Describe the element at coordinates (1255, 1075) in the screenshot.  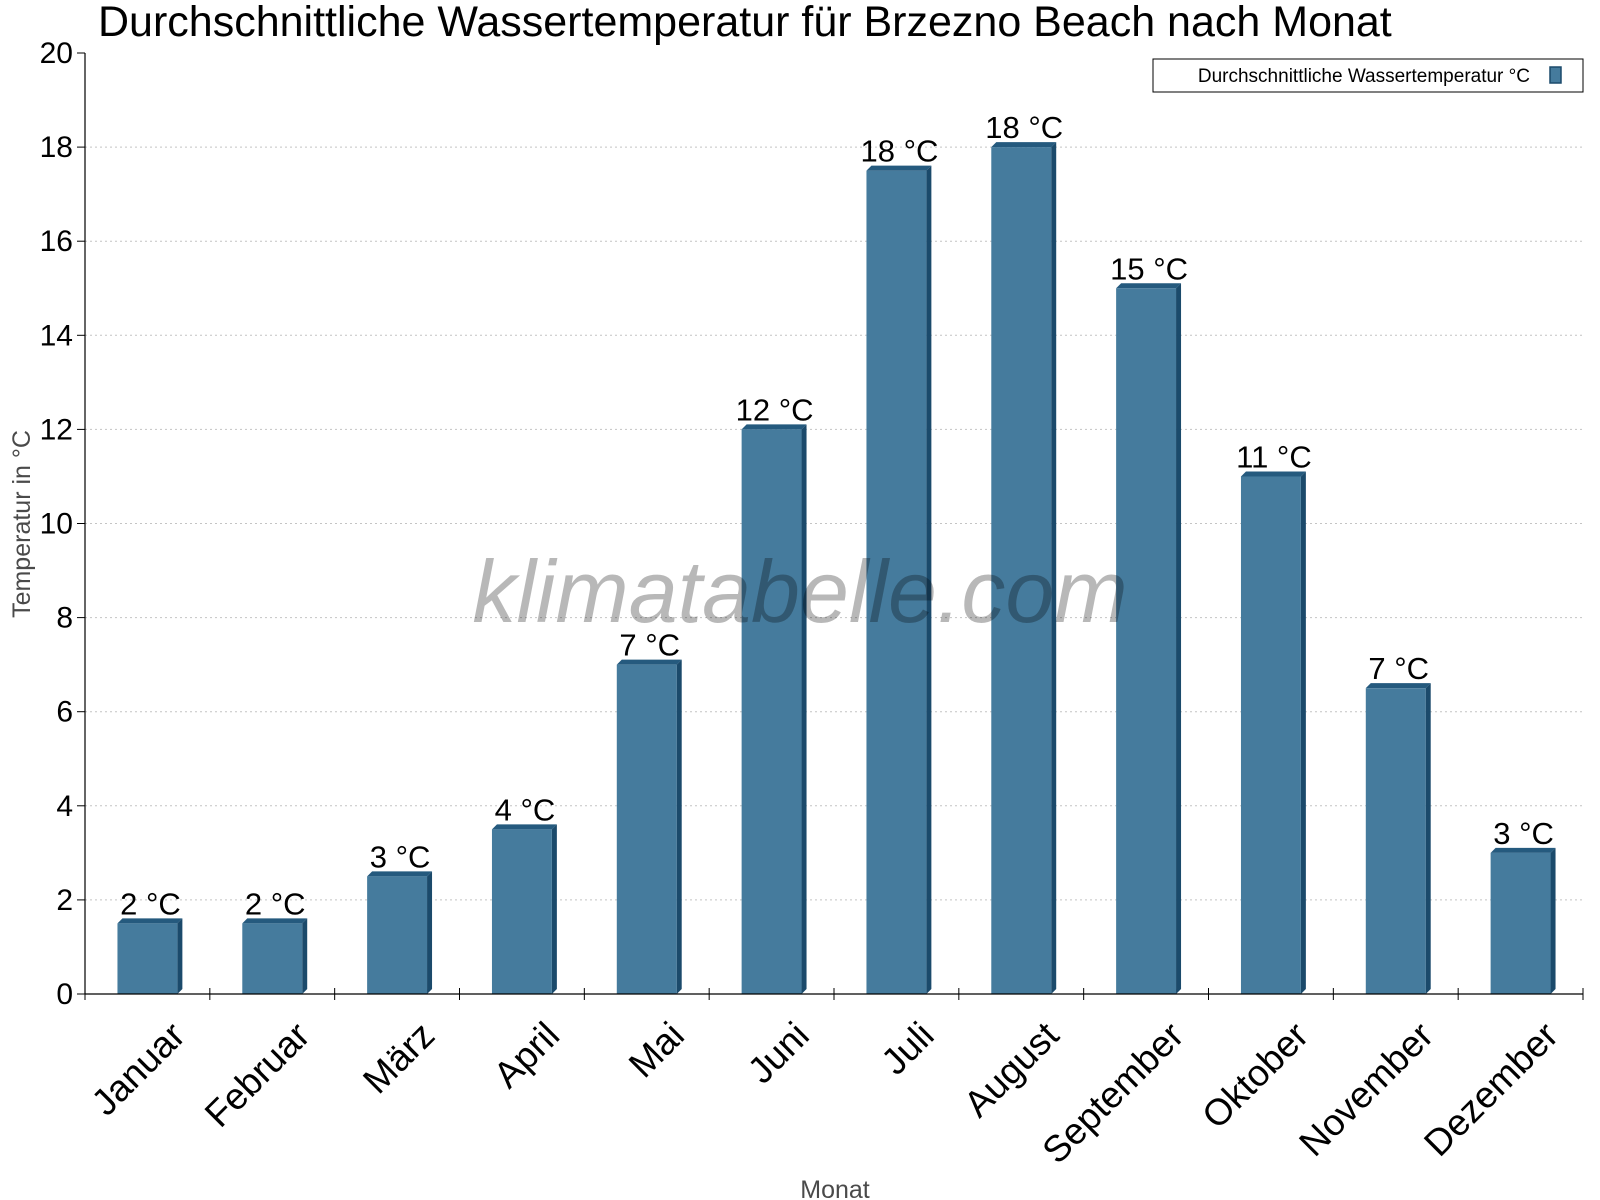
I see `x-category-label: Oktober` at that location.